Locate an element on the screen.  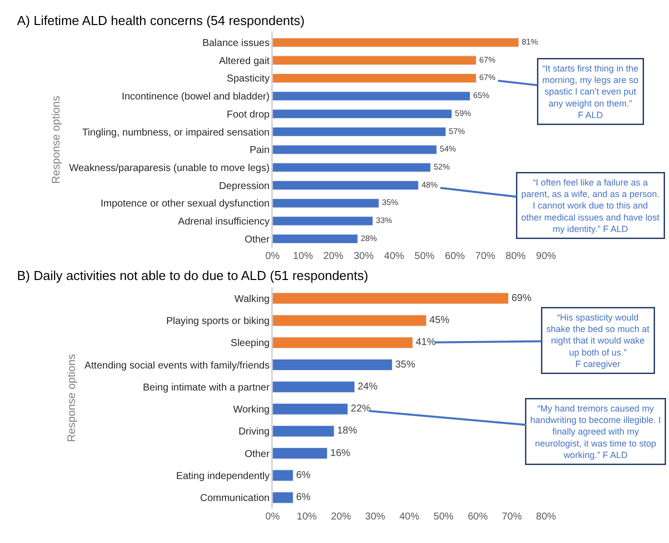
annotation: “It starts first thing in the morning, my legs are so spastic I can’t even put any weight on them.” F ALD is located at coordinates (590, 91).